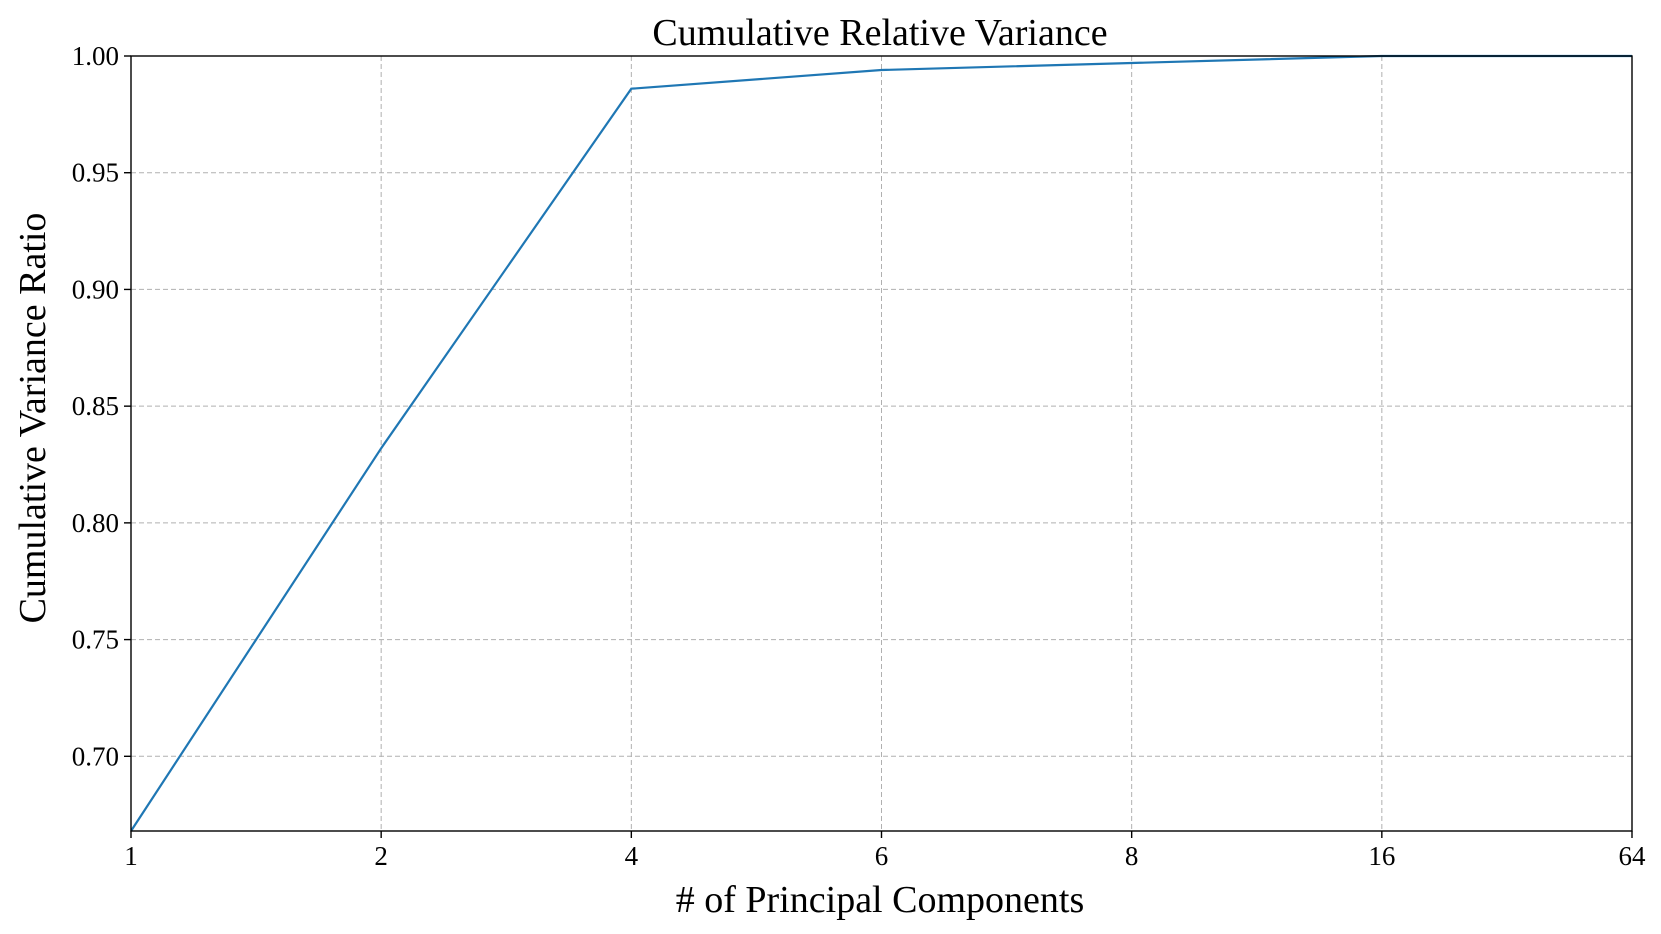  What do you see at coordinates (882, 856) in the screenshot?
I see `x-tick-label: 6` at bounding box center [882, 856].